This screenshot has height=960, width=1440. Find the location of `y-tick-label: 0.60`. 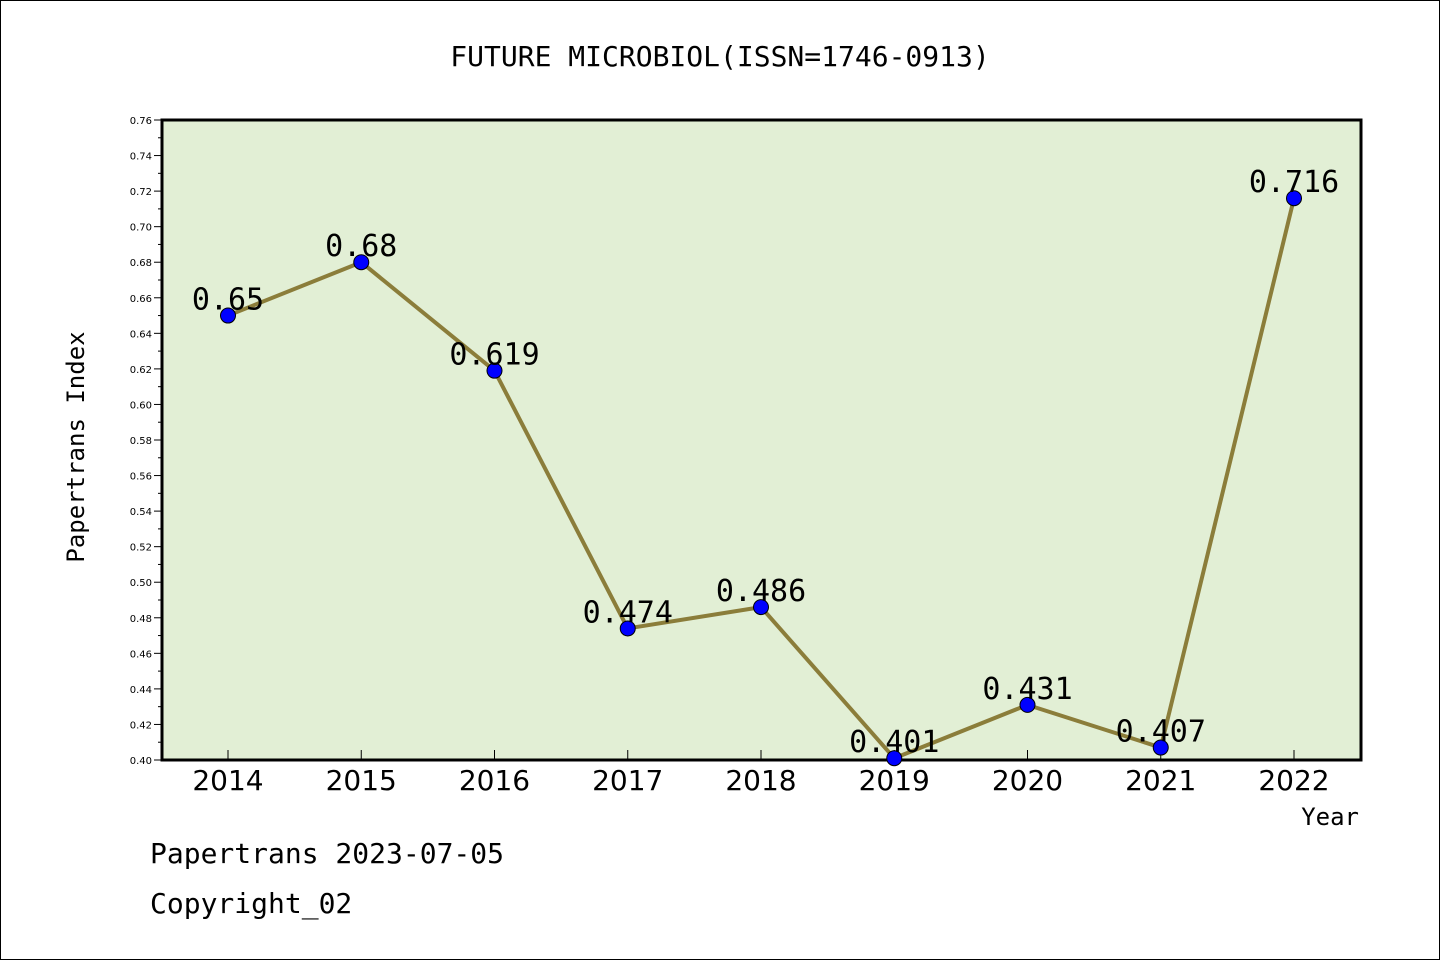

y-tick-label: 0.60 is located at coordinates (141, 405).